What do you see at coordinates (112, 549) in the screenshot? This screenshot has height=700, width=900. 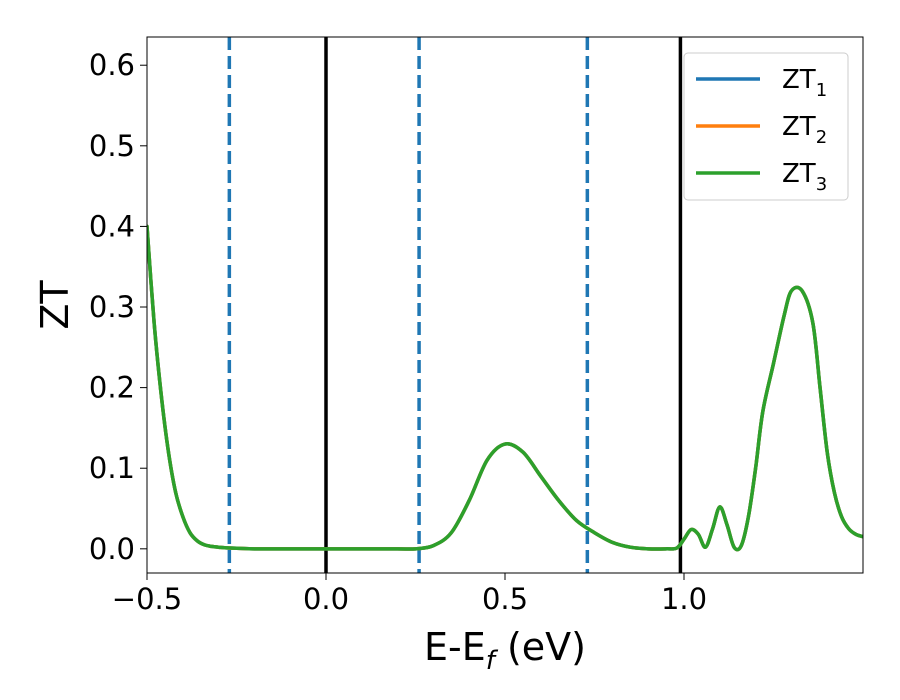 I see `y-tick-label: 0.0` at bounding box center [112, 549].